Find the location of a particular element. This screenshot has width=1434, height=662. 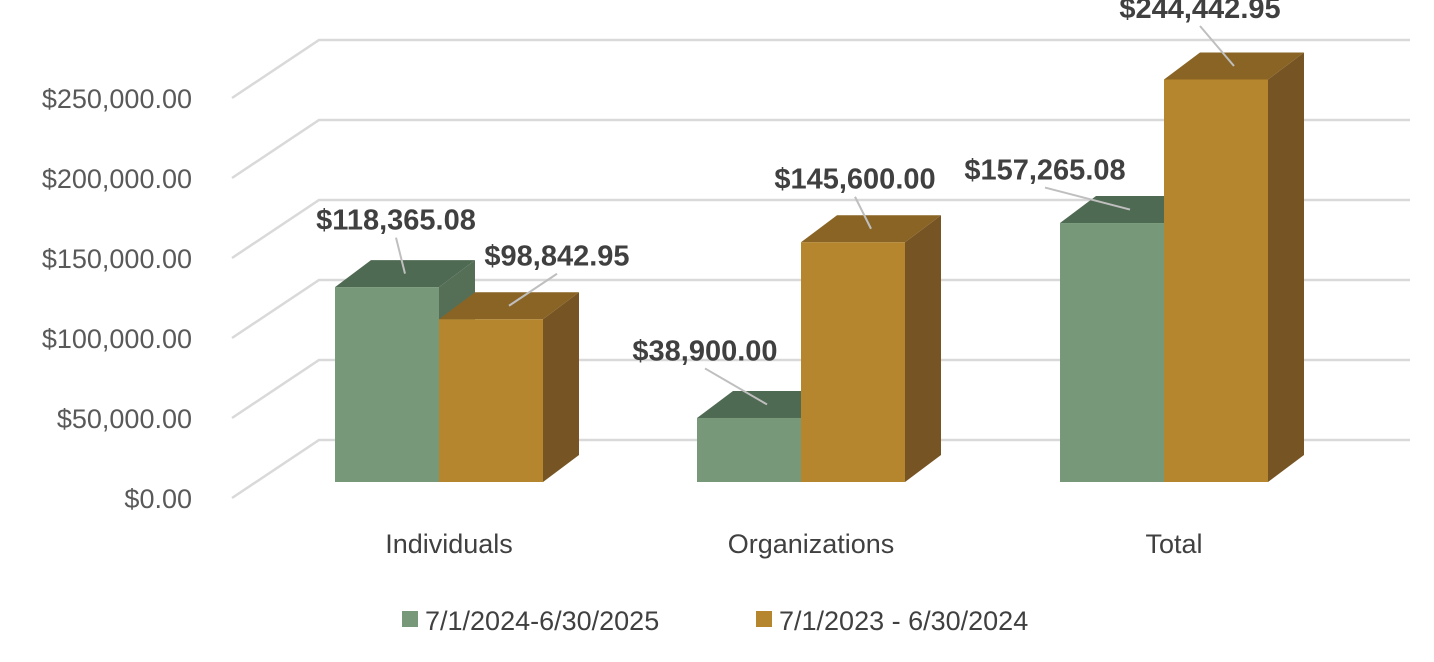

x-axis-categories: Individuals Organizations Total is located at coordinates (793, 544).